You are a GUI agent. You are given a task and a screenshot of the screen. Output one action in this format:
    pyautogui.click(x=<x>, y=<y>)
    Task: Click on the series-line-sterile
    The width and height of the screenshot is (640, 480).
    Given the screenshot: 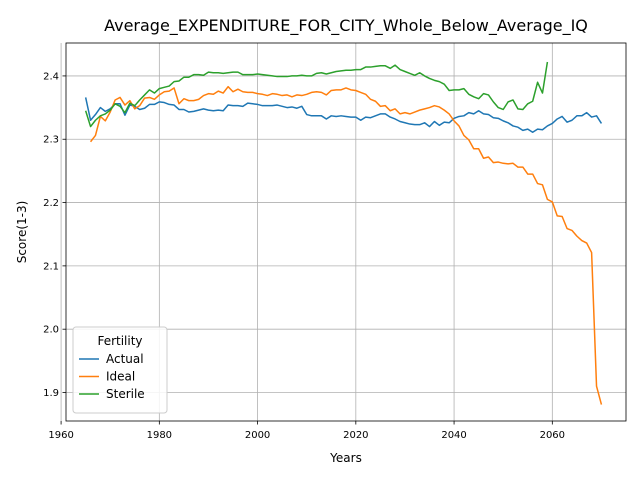 What is the action you would take?
    pyautogui.click(x=316, y=94)
    